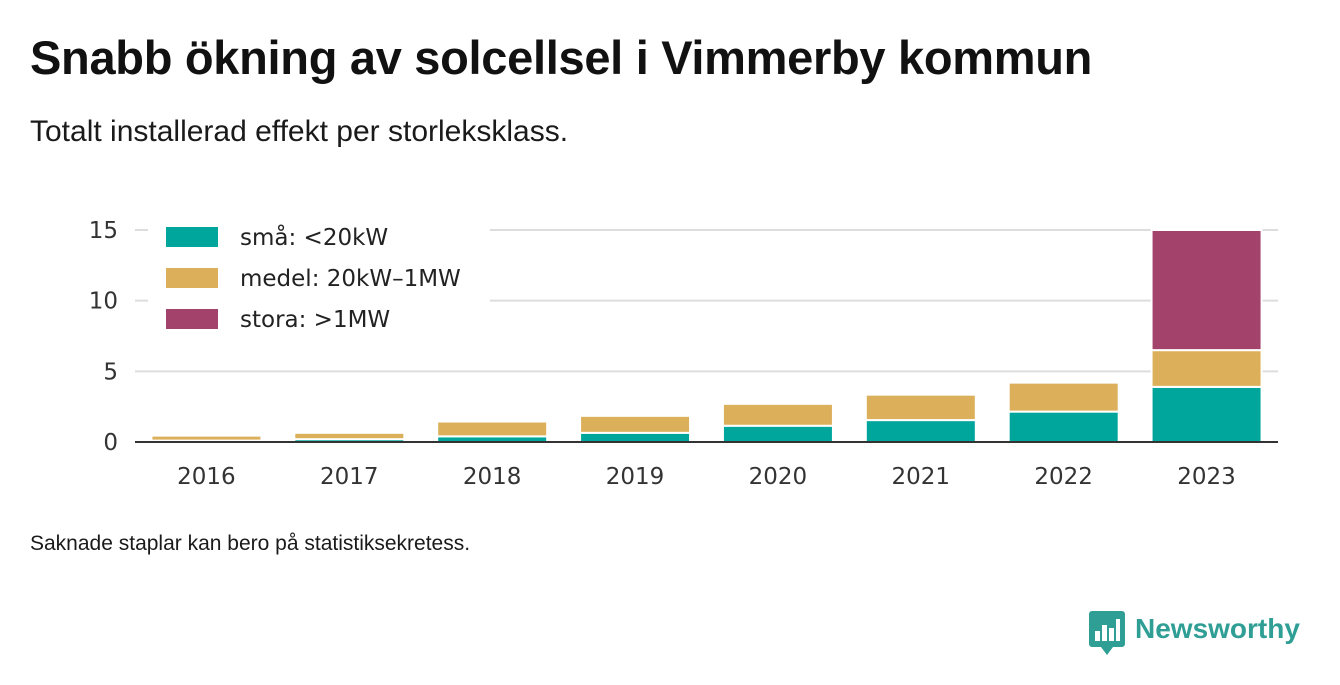  What do you see at coordinates (103, 302) in the screenshot?
I see `y-tick-label: 10` at bounding box center [103, 302].